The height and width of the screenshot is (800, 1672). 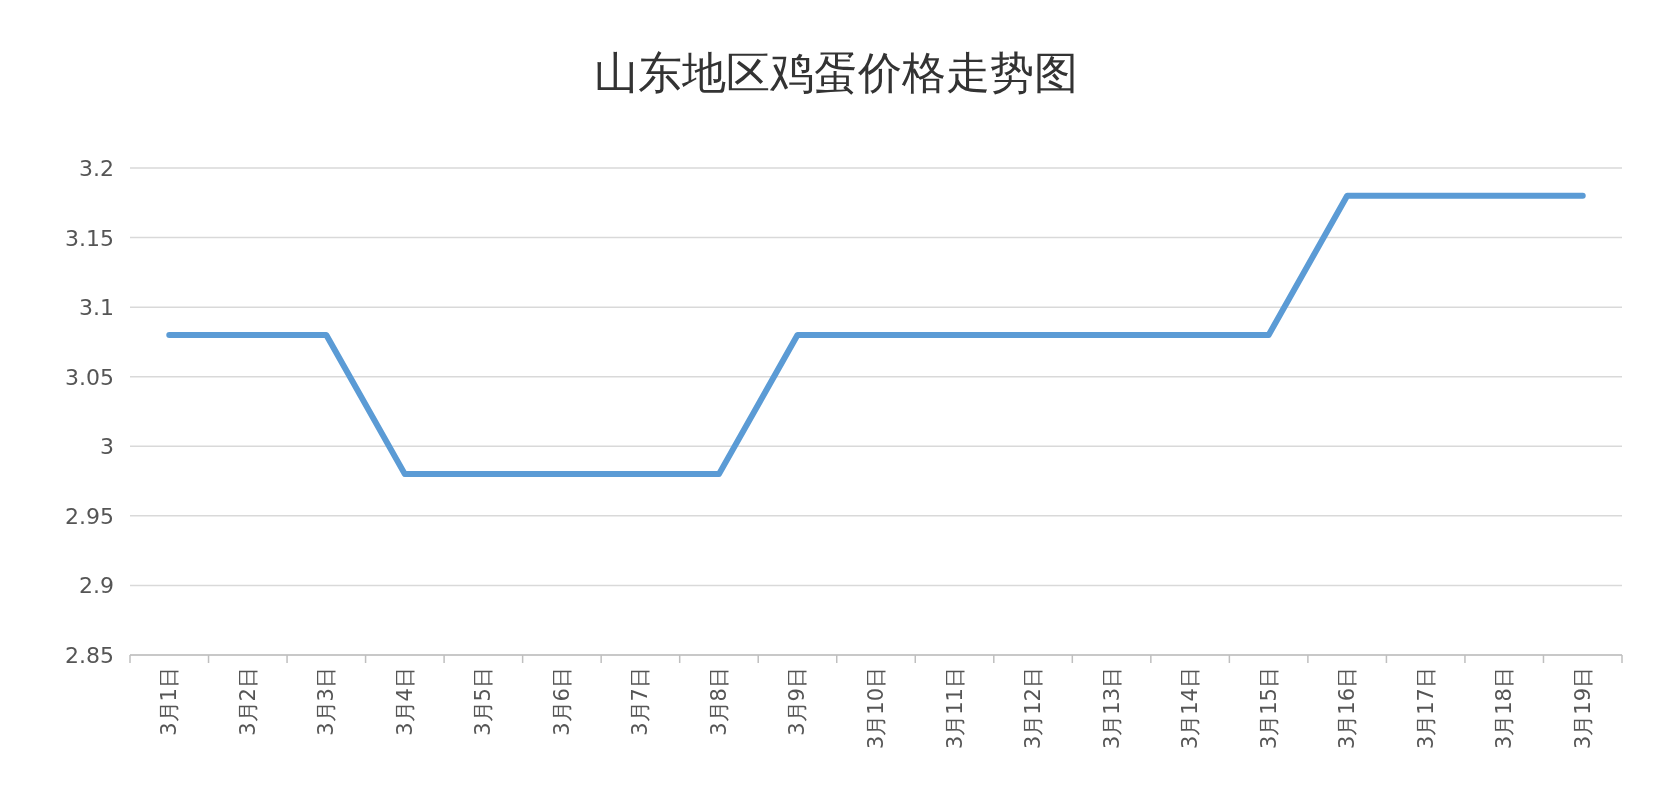 What do you see at coordinates (89, 377) in the screenshot?
I see `y-tick-label: 3.05` at bounding box center [89, 377].